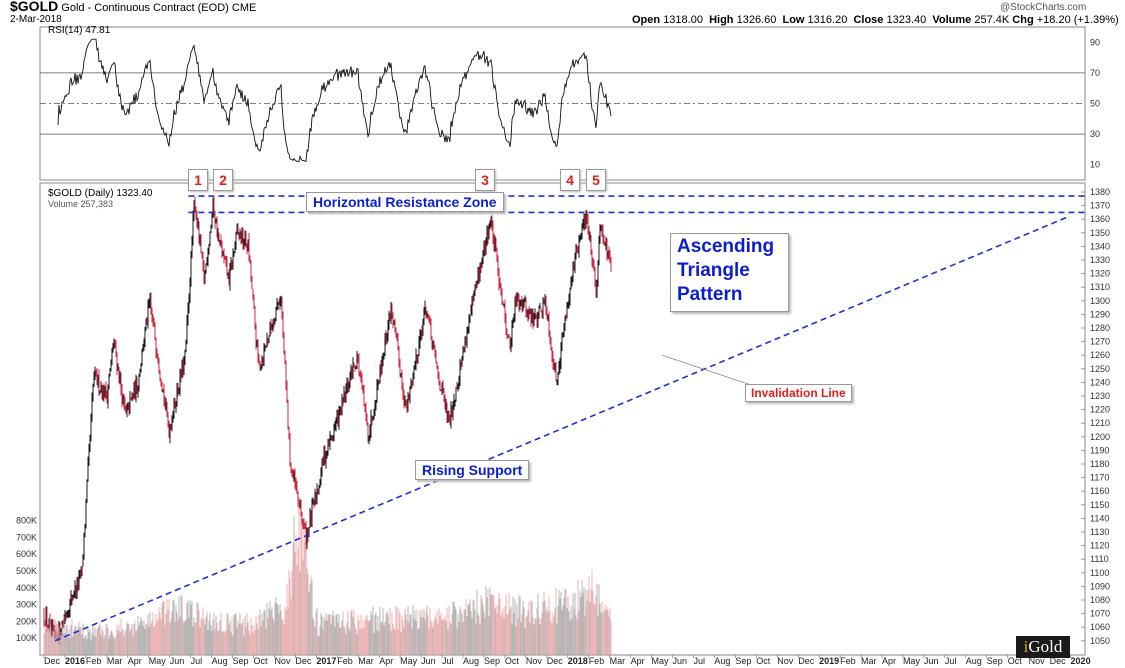  Describe the element at coordinates (1099, 464) in the screenshot. I see `price-tick-label: 1180` at that location.